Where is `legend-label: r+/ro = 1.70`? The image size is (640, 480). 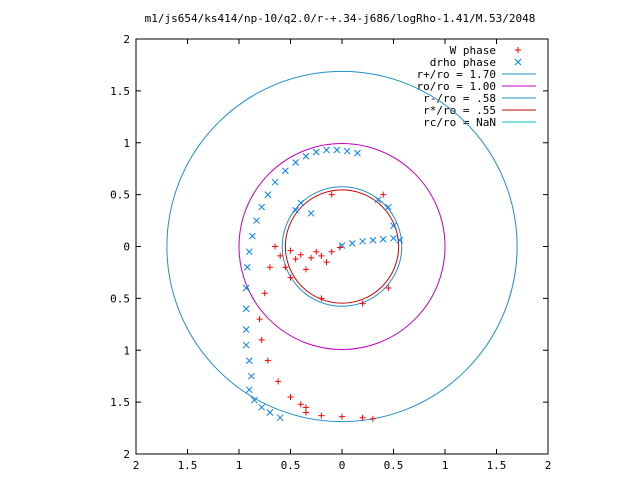
legend-label: r+/ro = 1.70 is located at coordinates (456, 74).